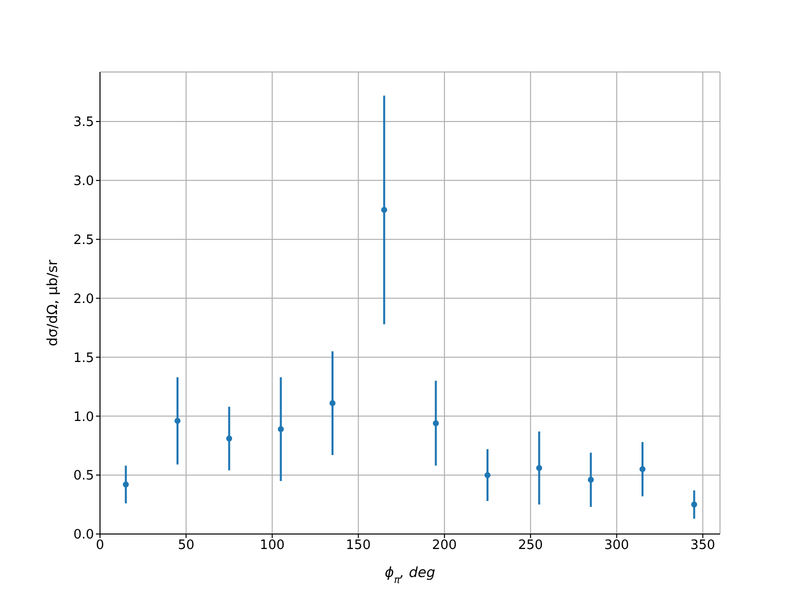  What do you see at coordinates (444, 546) in the screenshot?
I see `x-tick-label: 200` at bounding box center [444, 546].